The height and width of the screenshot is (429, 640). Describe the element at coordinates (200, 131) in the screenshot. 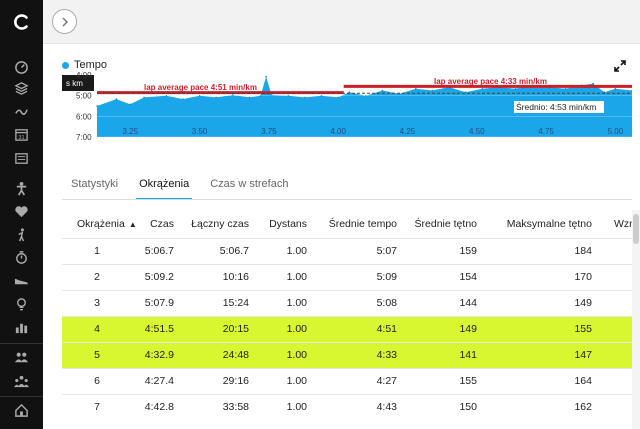

I see `x-tick-label: 3.50` at that location.